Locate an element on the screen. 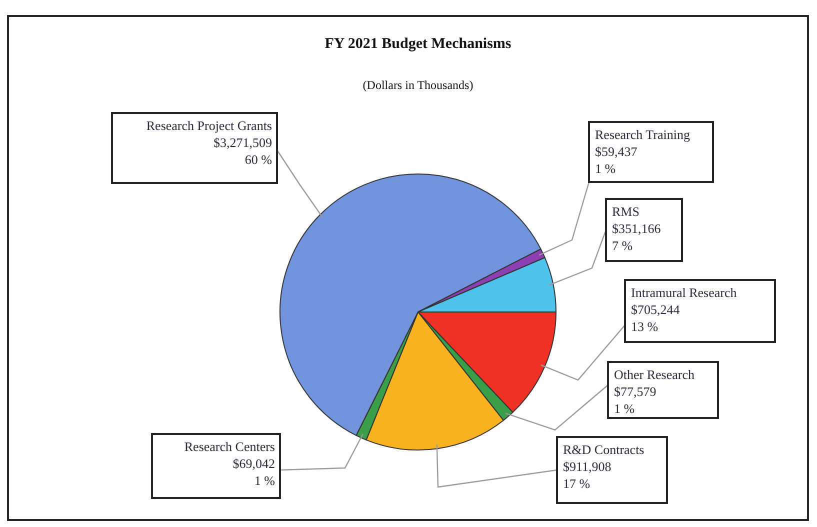 The height and width of the screenshot is (527, 817). data-label: $77,579 1 % is located at coordinates (635, 400).